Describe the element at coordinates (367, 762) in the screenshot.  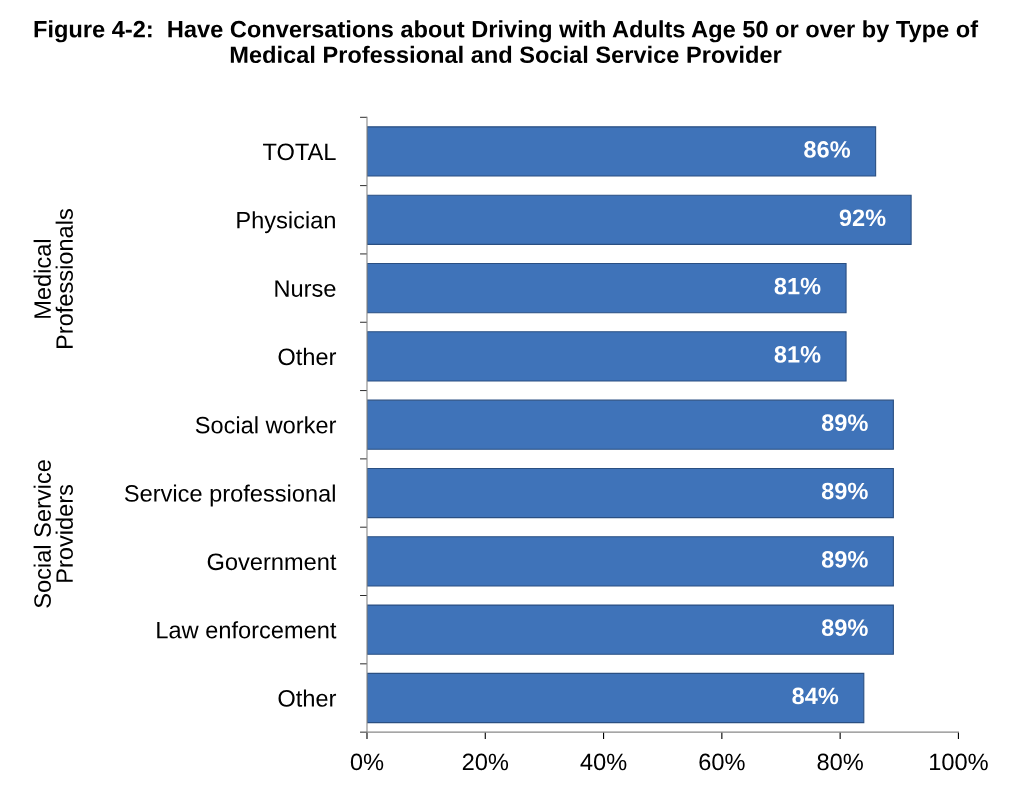
I see `x-tick-label: 0%` at that location.